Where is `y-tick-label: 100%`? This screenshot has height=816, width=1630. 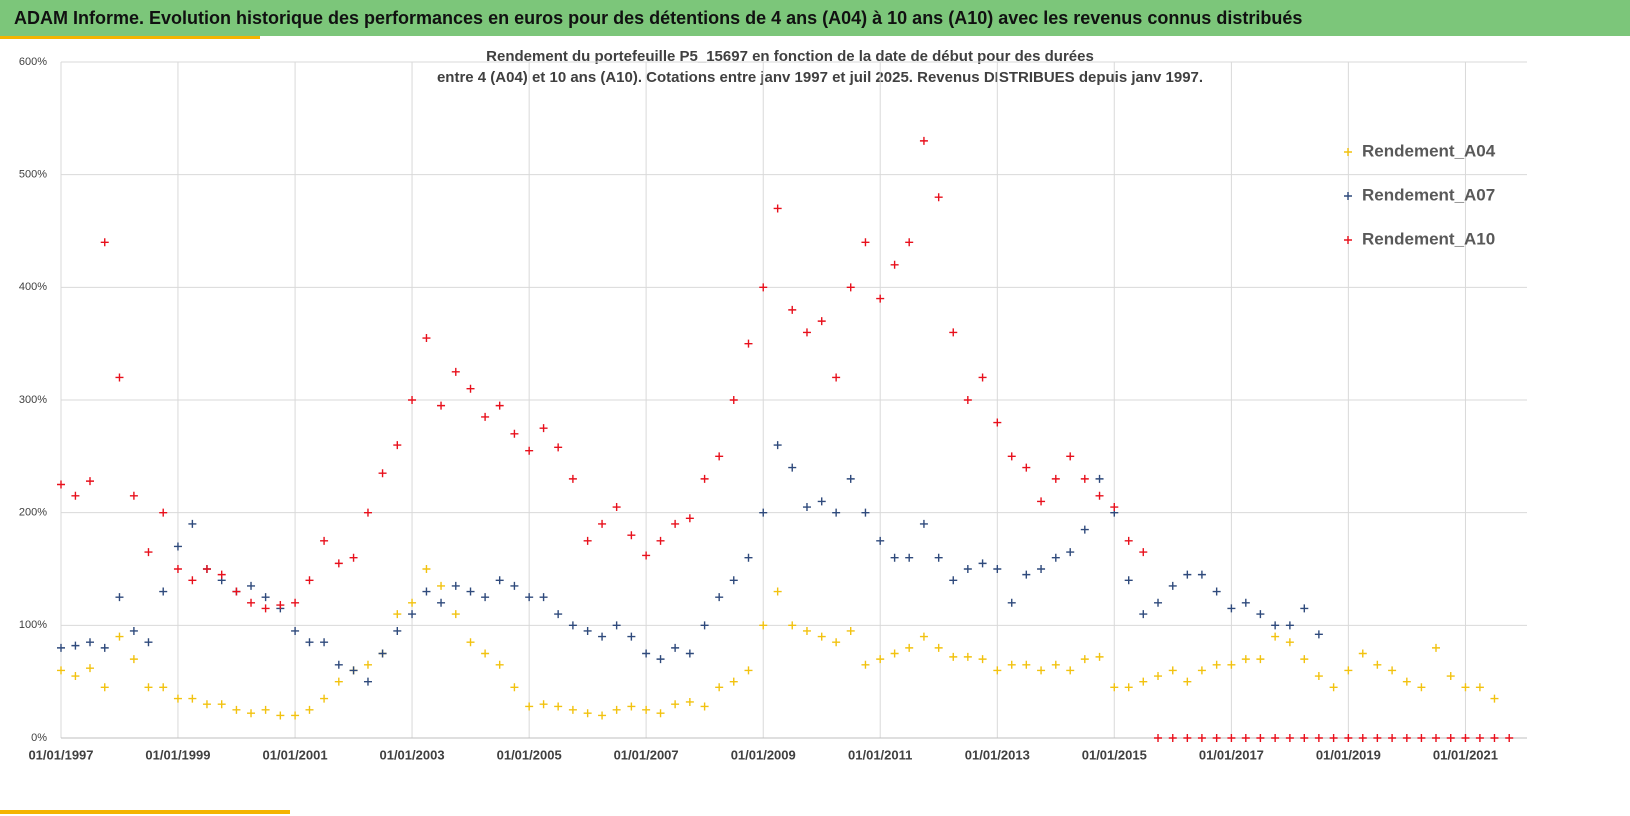
y-tick-label: 100% is located at coordinates (33, 625).